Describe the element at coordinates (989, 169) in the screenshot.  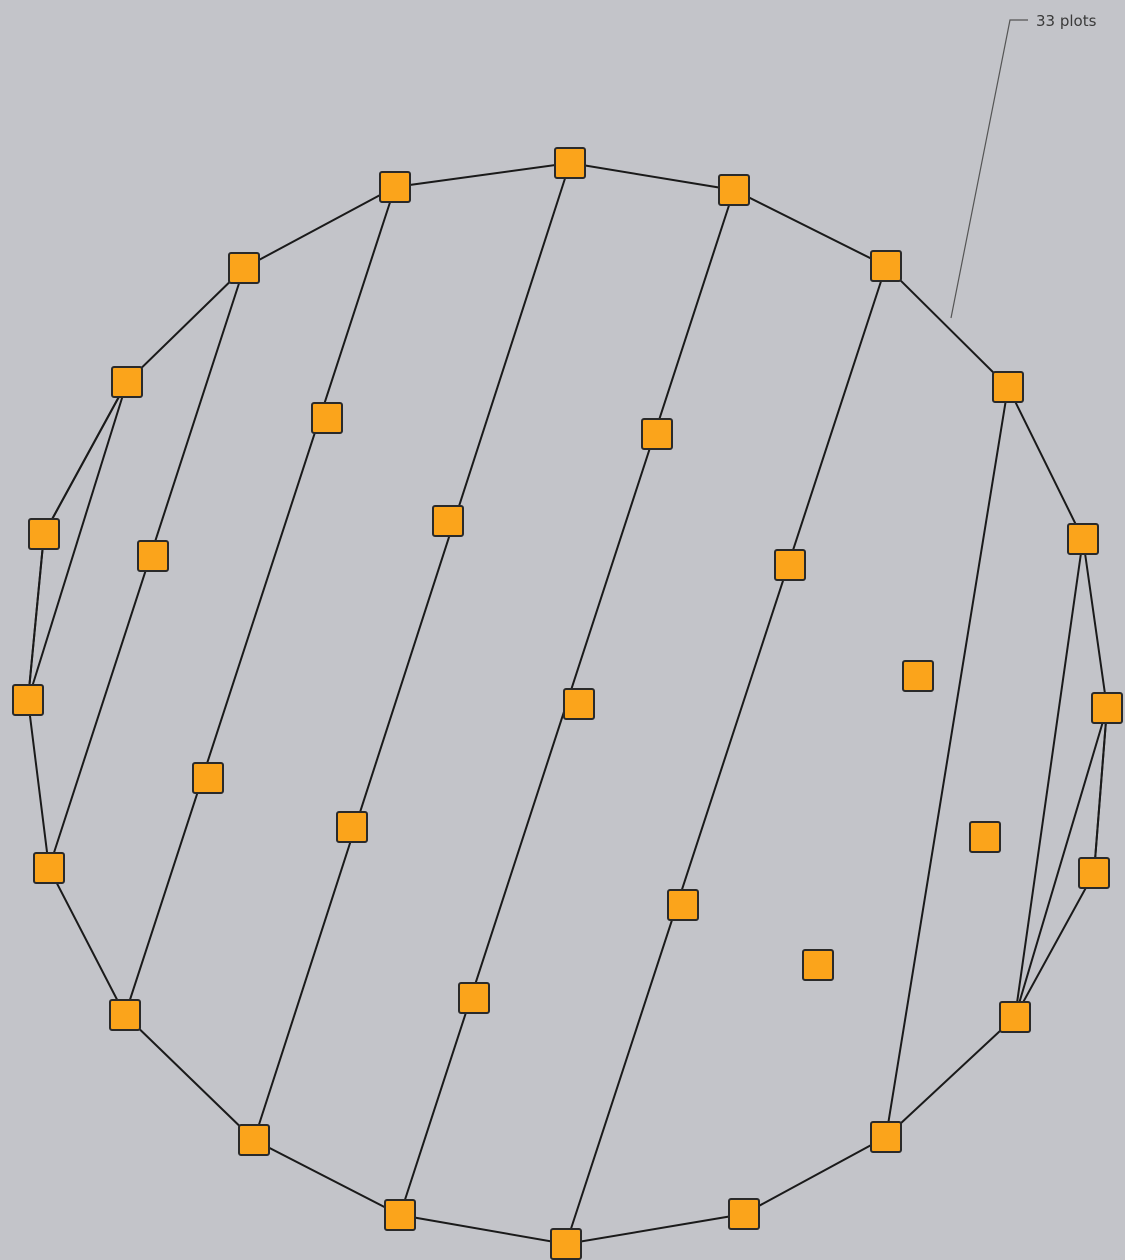
I see `callout-leader-line` at that location.